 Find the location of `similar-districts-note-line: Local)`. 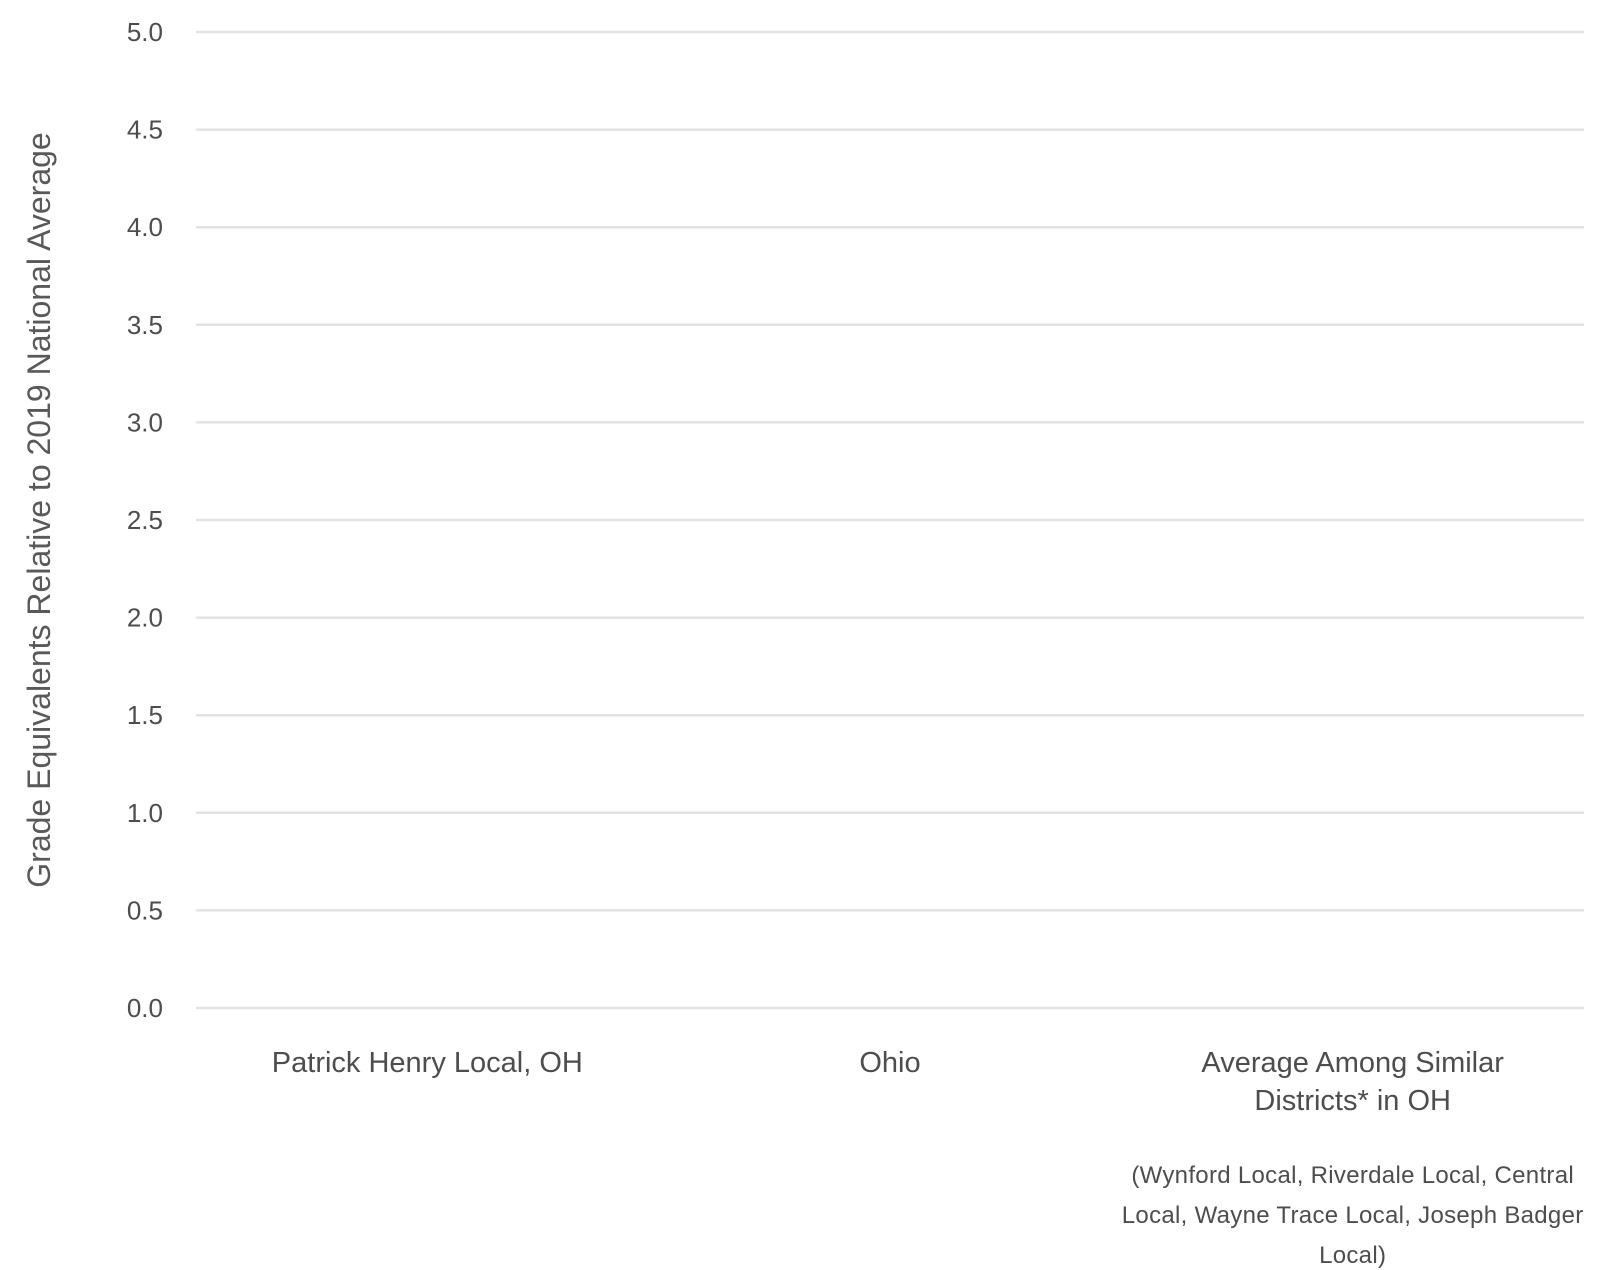

similar-districts-note-line: Local) is located at coordinates (1352, 1255).